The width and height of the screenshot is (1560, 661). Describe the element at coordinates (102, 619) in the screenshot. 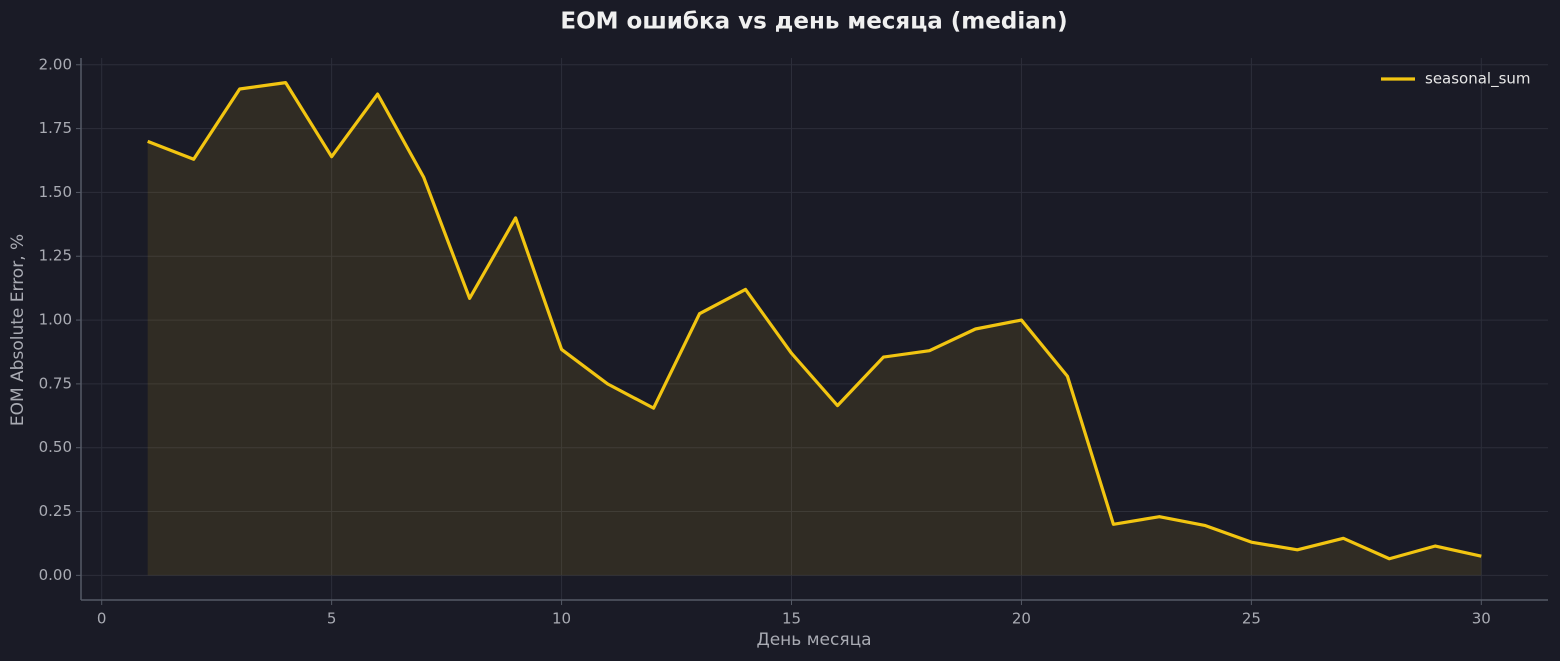

I see `x-tick-label: 0` at that location.